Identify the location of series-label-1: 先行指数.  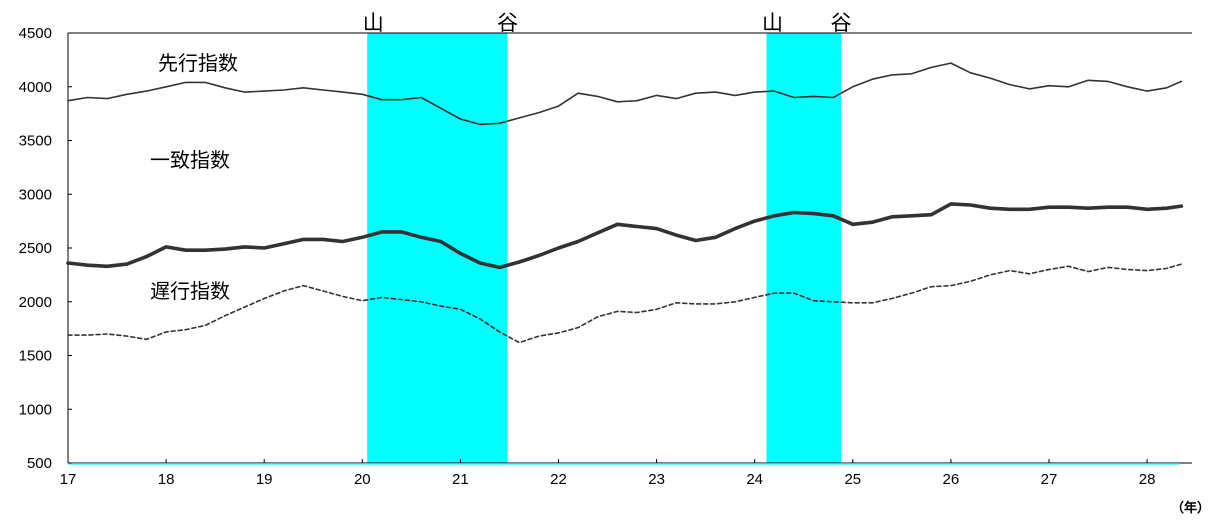
(198, 63).